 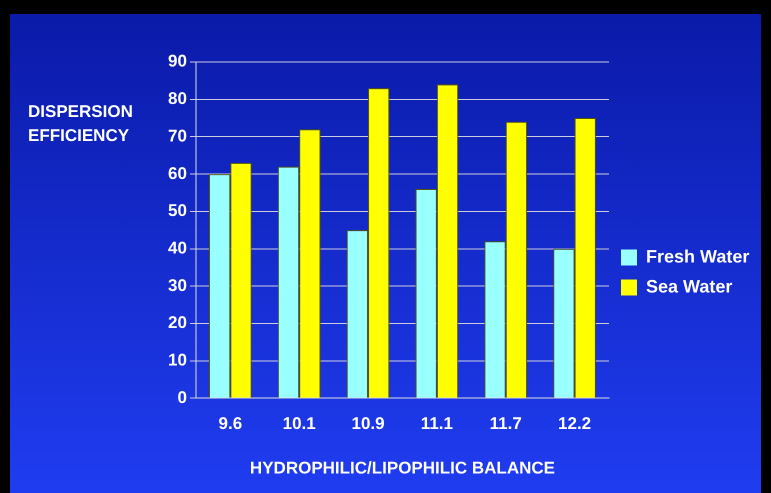 I want to click on x-tick-label: 12.2, so click(x=575, y=424).